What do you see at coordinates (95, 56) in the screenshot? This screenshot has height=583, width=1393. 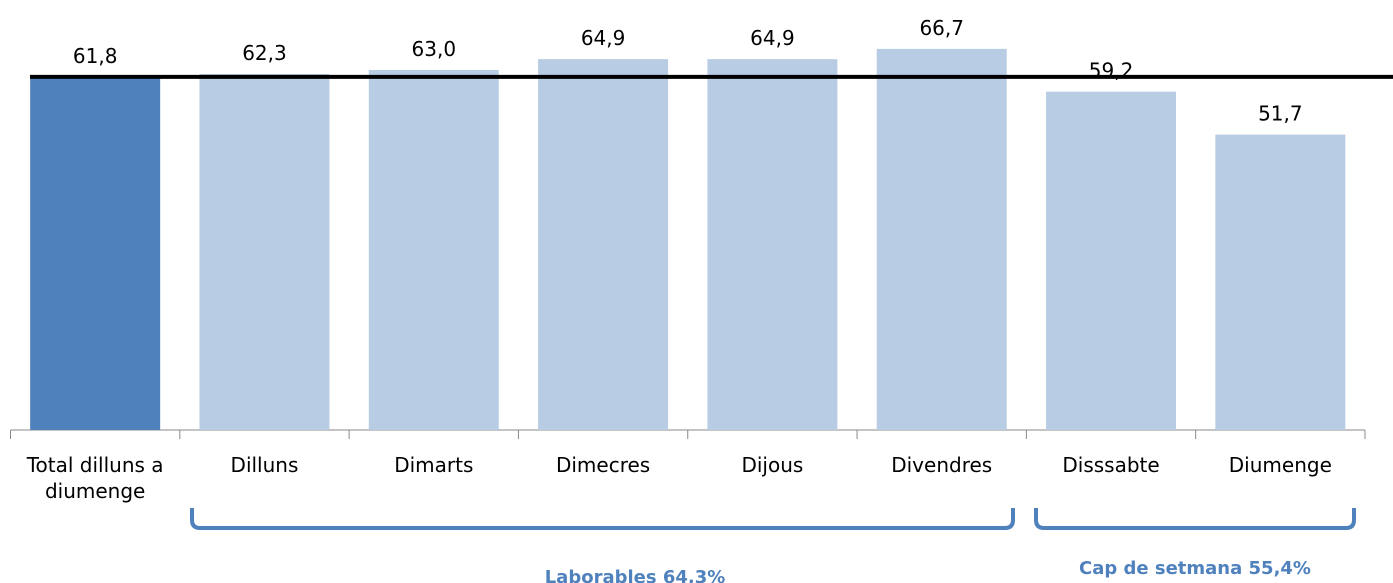 I see `value-label: 61,8` at bounding box center [95, 56].